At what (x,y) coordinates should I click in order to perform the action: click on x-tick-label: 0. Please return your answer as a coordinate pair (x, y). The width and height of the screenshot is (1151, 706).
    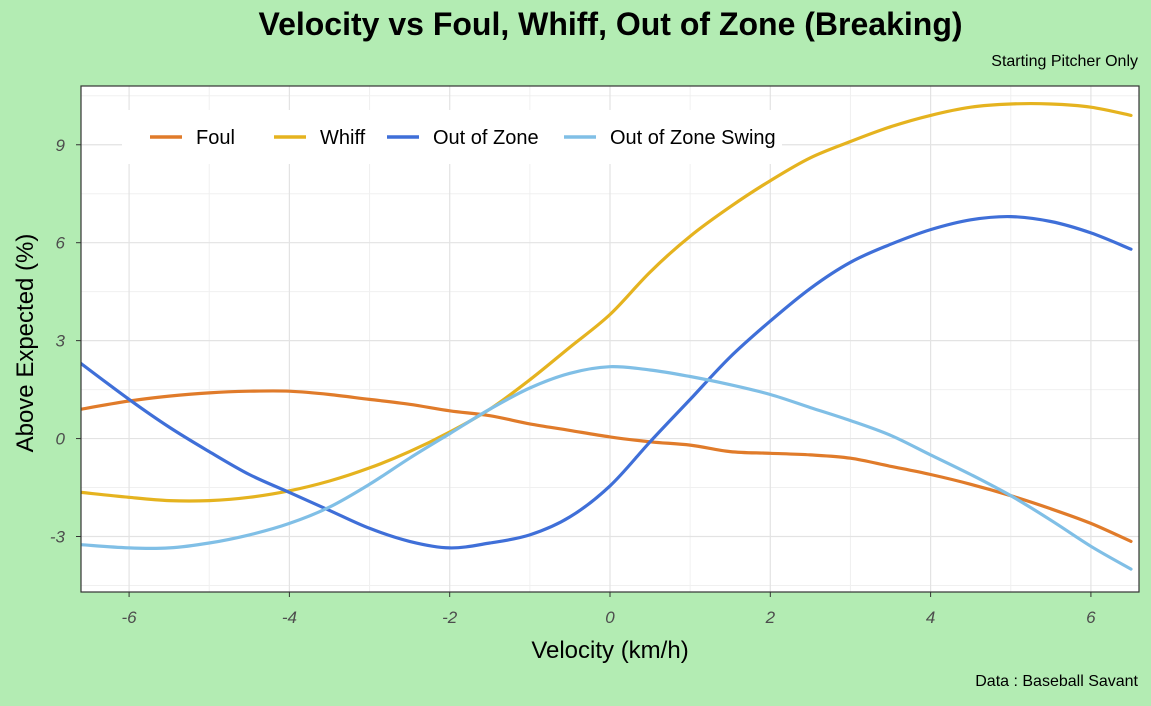
    Looking at the image, I should click on (610, 617).